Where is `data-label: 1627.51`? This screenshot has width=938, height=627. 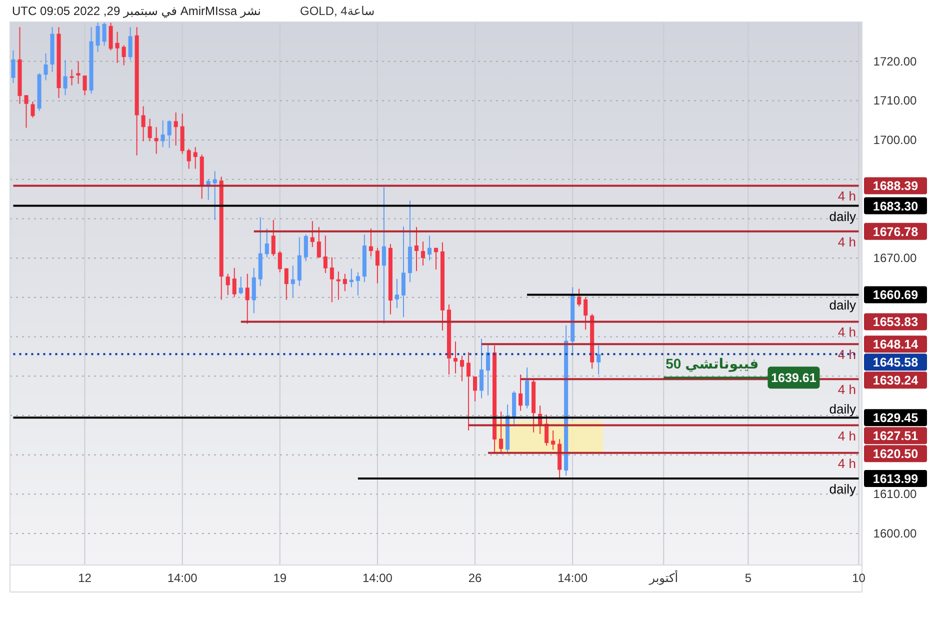
data-label: 1627.51 is located at coordinates (895, 436).